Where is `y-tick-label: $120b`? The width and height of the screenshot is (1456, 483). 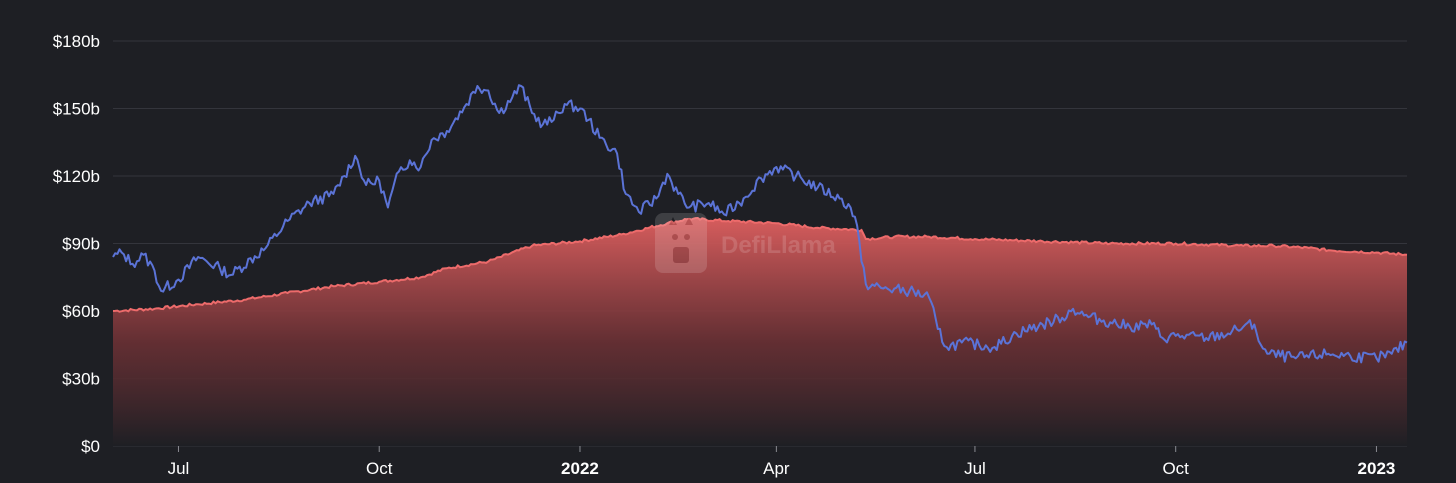
y-tick-label: $120b is located at coordinates (76, 176).